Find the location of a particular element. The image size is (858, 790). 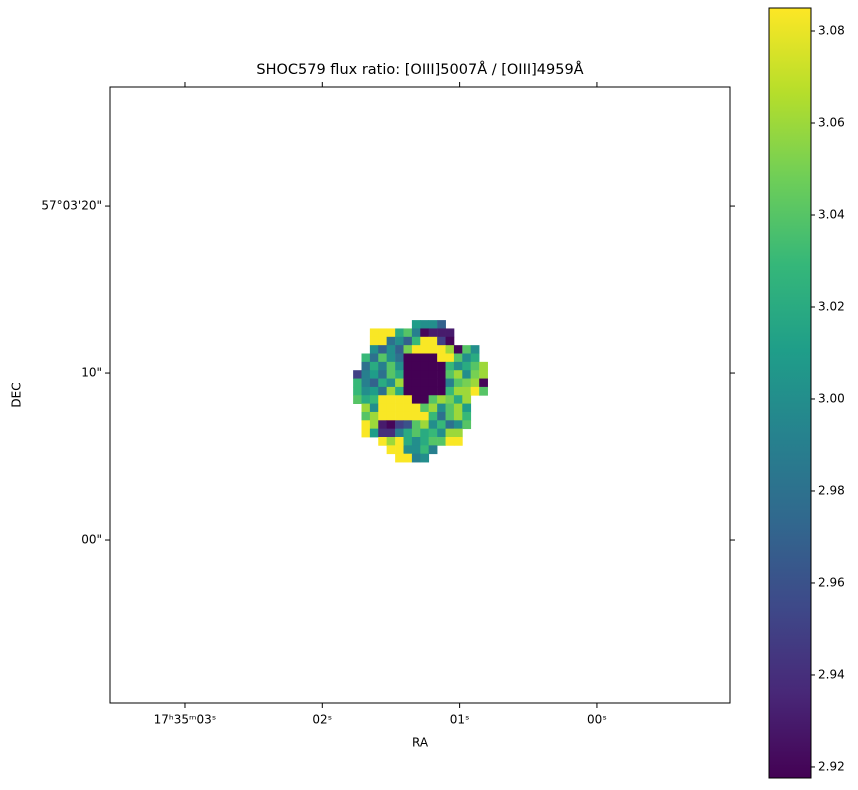

y-tick-label: 00" is located at coordinates (91, 540).